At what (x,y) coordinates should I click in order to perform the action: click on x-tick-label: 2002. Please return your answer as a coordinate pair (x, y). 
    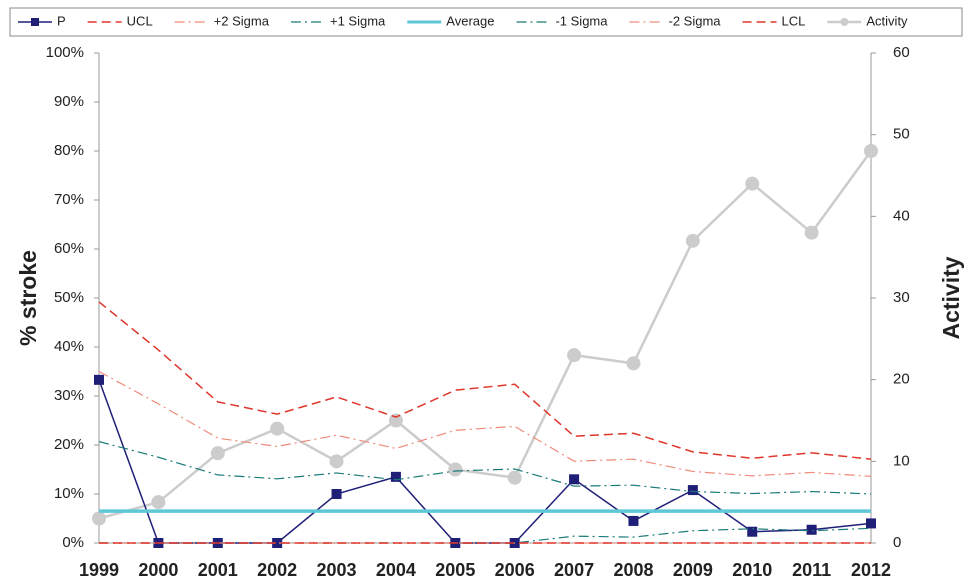
    Looking at the image, I should click on (277, 570).